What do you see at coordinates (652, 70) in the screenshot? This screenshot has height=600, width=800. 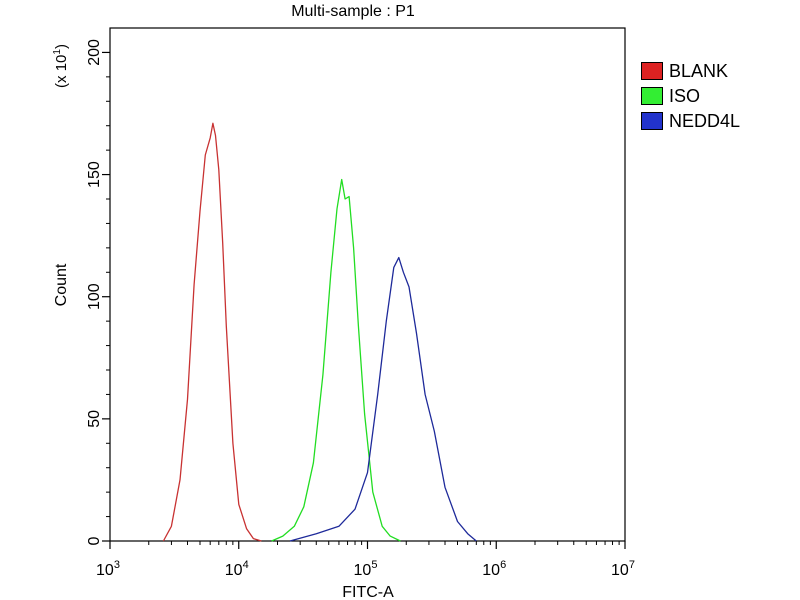 I see `legend-swatch-blank` at bounding box center [652, 70].